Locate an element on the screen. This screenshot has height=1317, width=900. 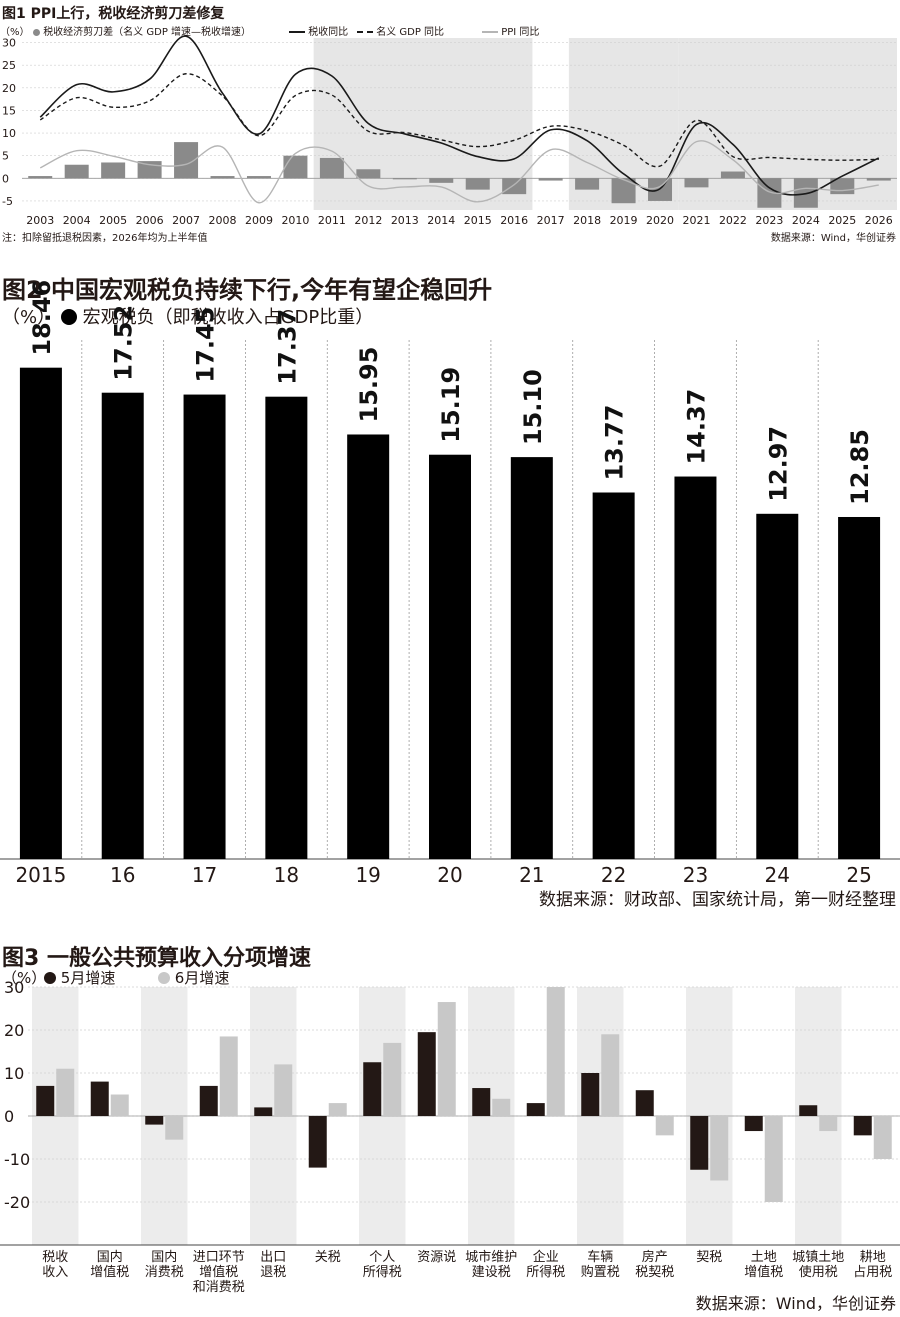
y-tick-label: 10 is located at coordinates (14, 1073).